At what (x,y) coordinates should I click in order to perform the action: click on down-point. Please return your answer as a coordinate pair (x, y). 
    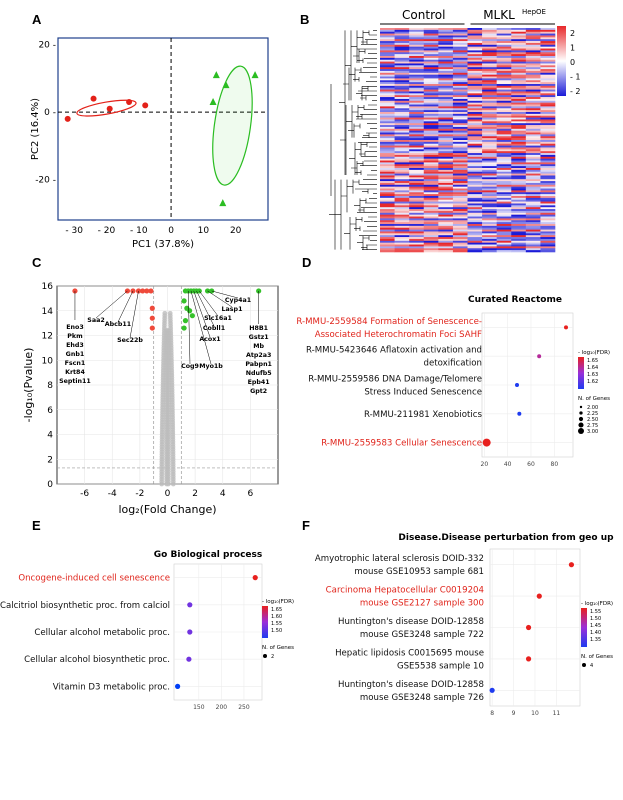
    Looking at the image, I should click on (151, 291).